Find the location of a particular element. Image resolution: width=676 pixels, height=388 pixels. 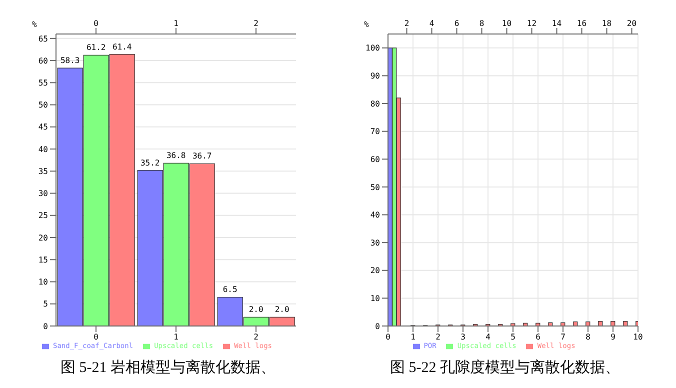

data-label: 6.5 is located at coordinates (230, 289).